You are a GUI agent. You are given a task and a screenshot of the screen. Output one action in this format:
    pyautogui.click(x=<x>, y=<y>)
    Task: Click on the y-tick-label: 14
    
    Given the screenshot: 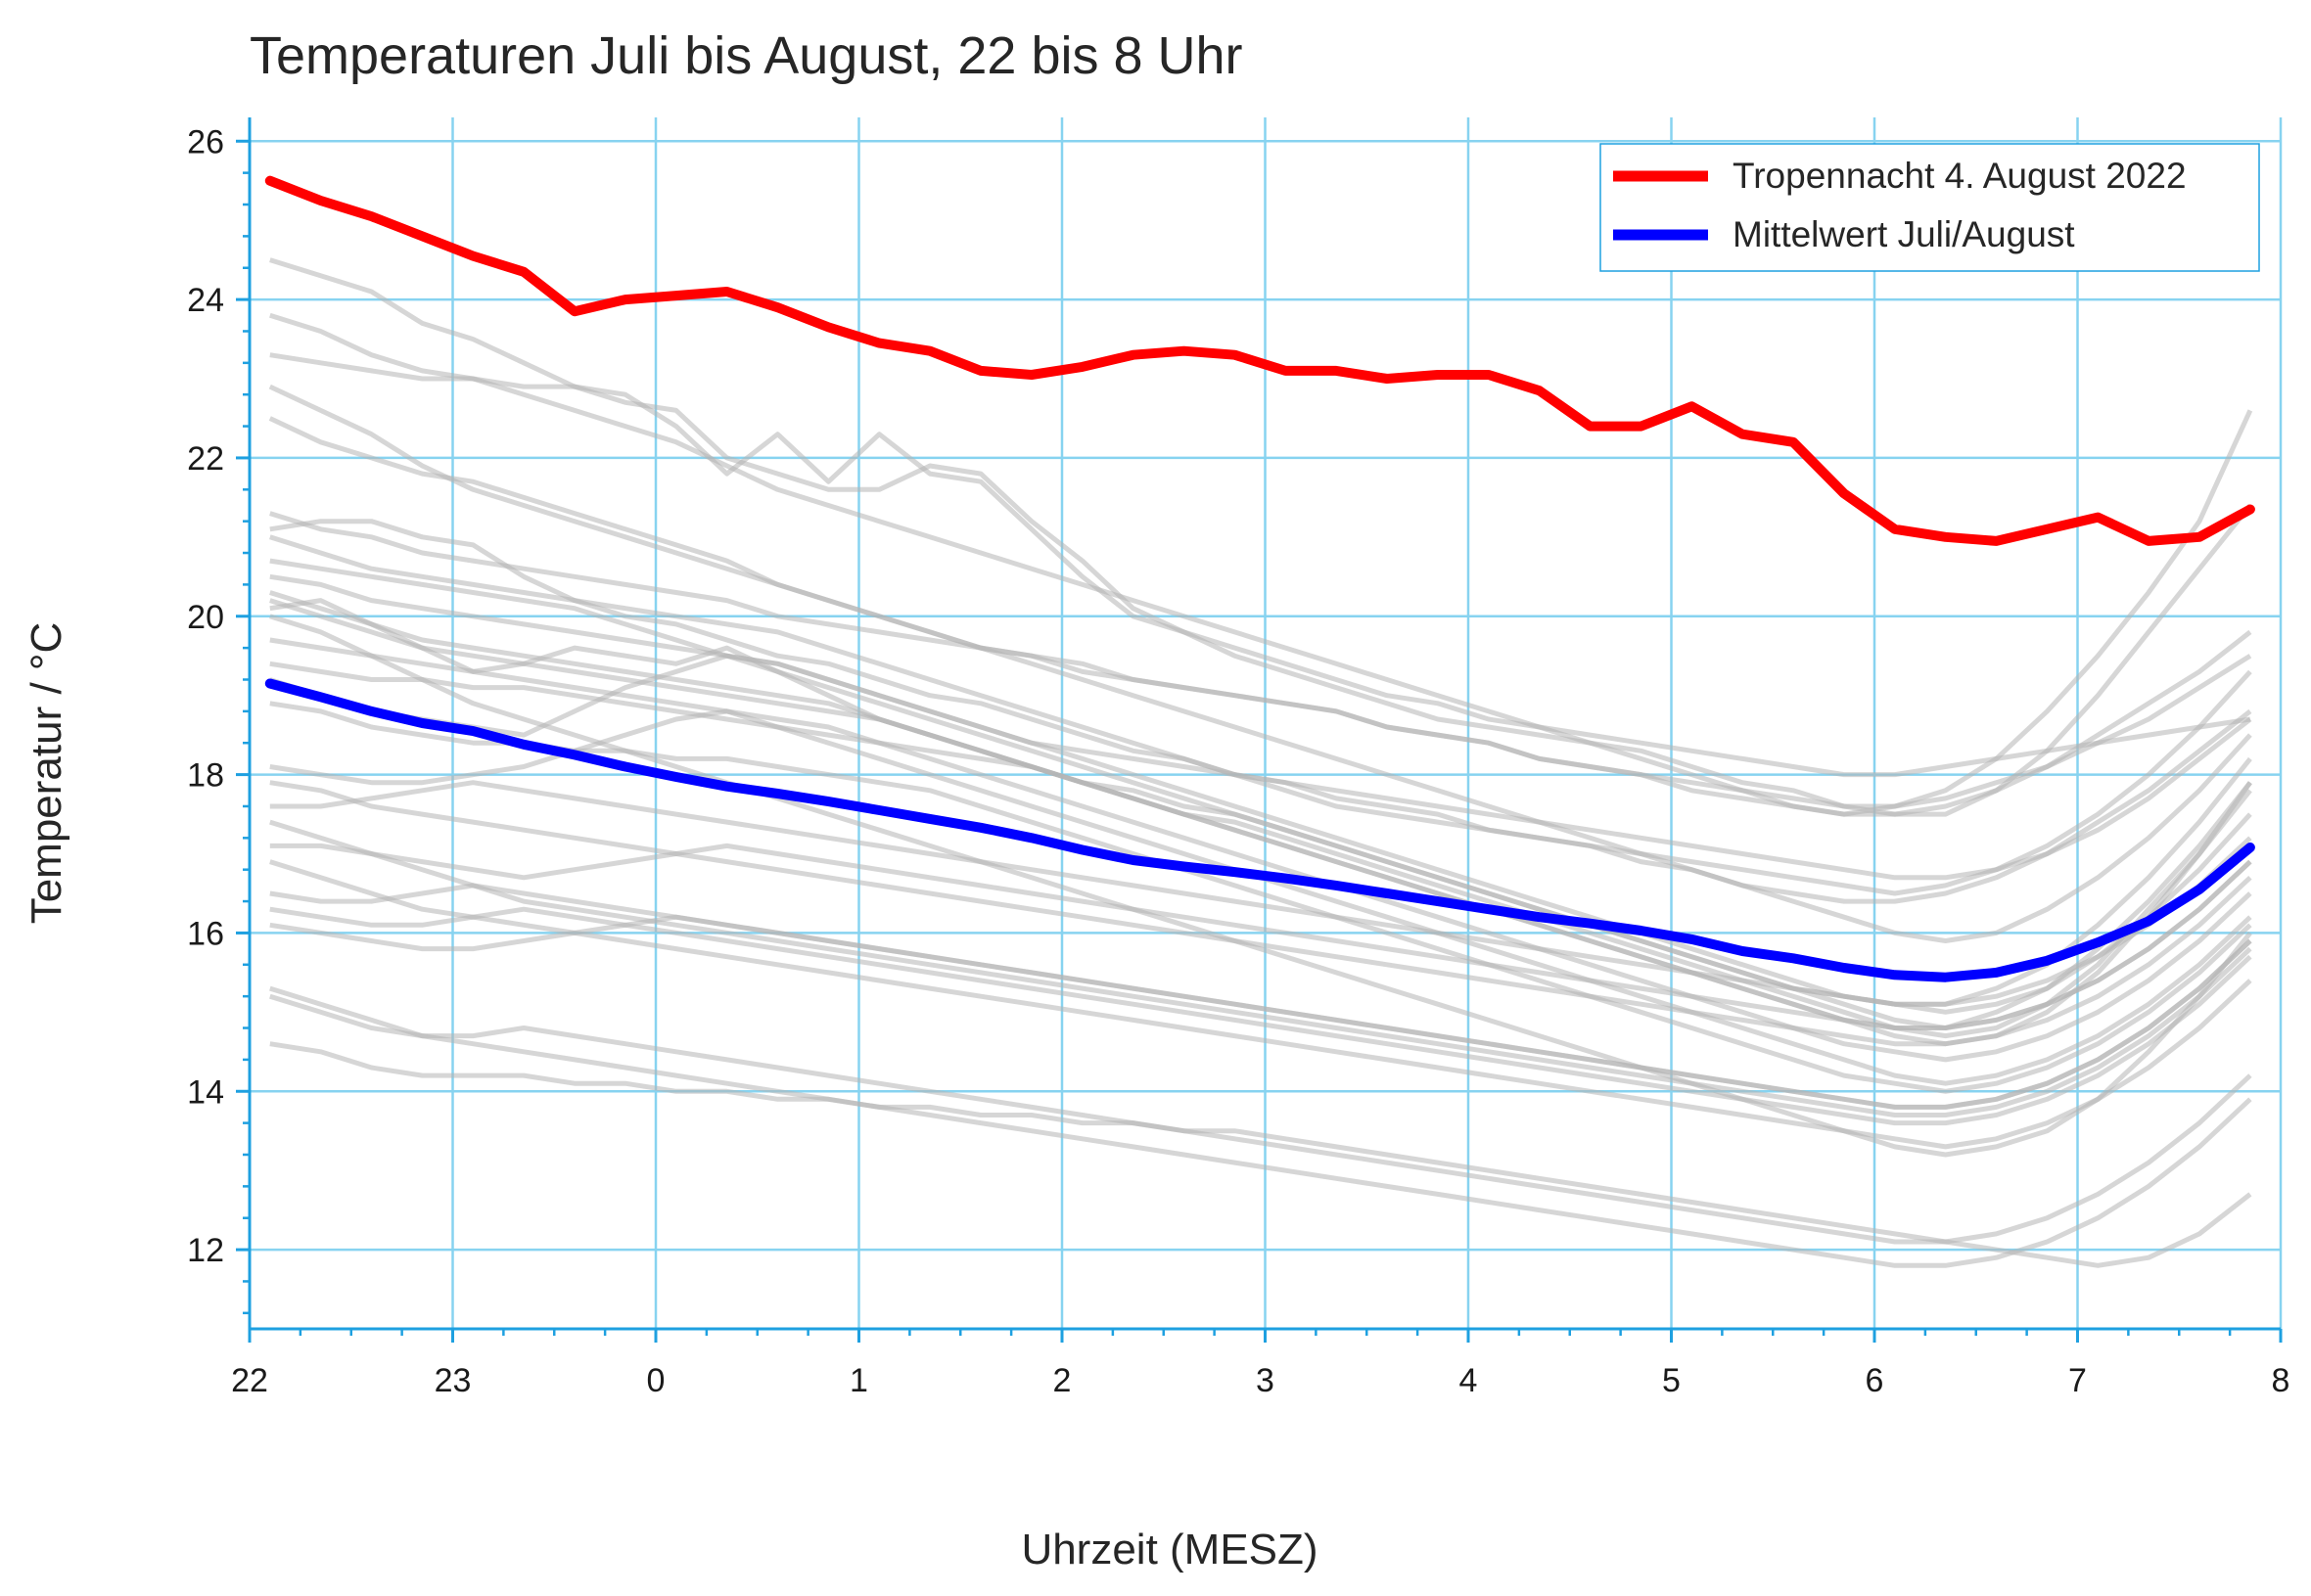 What is the action you would take?
    pyautogui.click(x=205, y=1092)
    